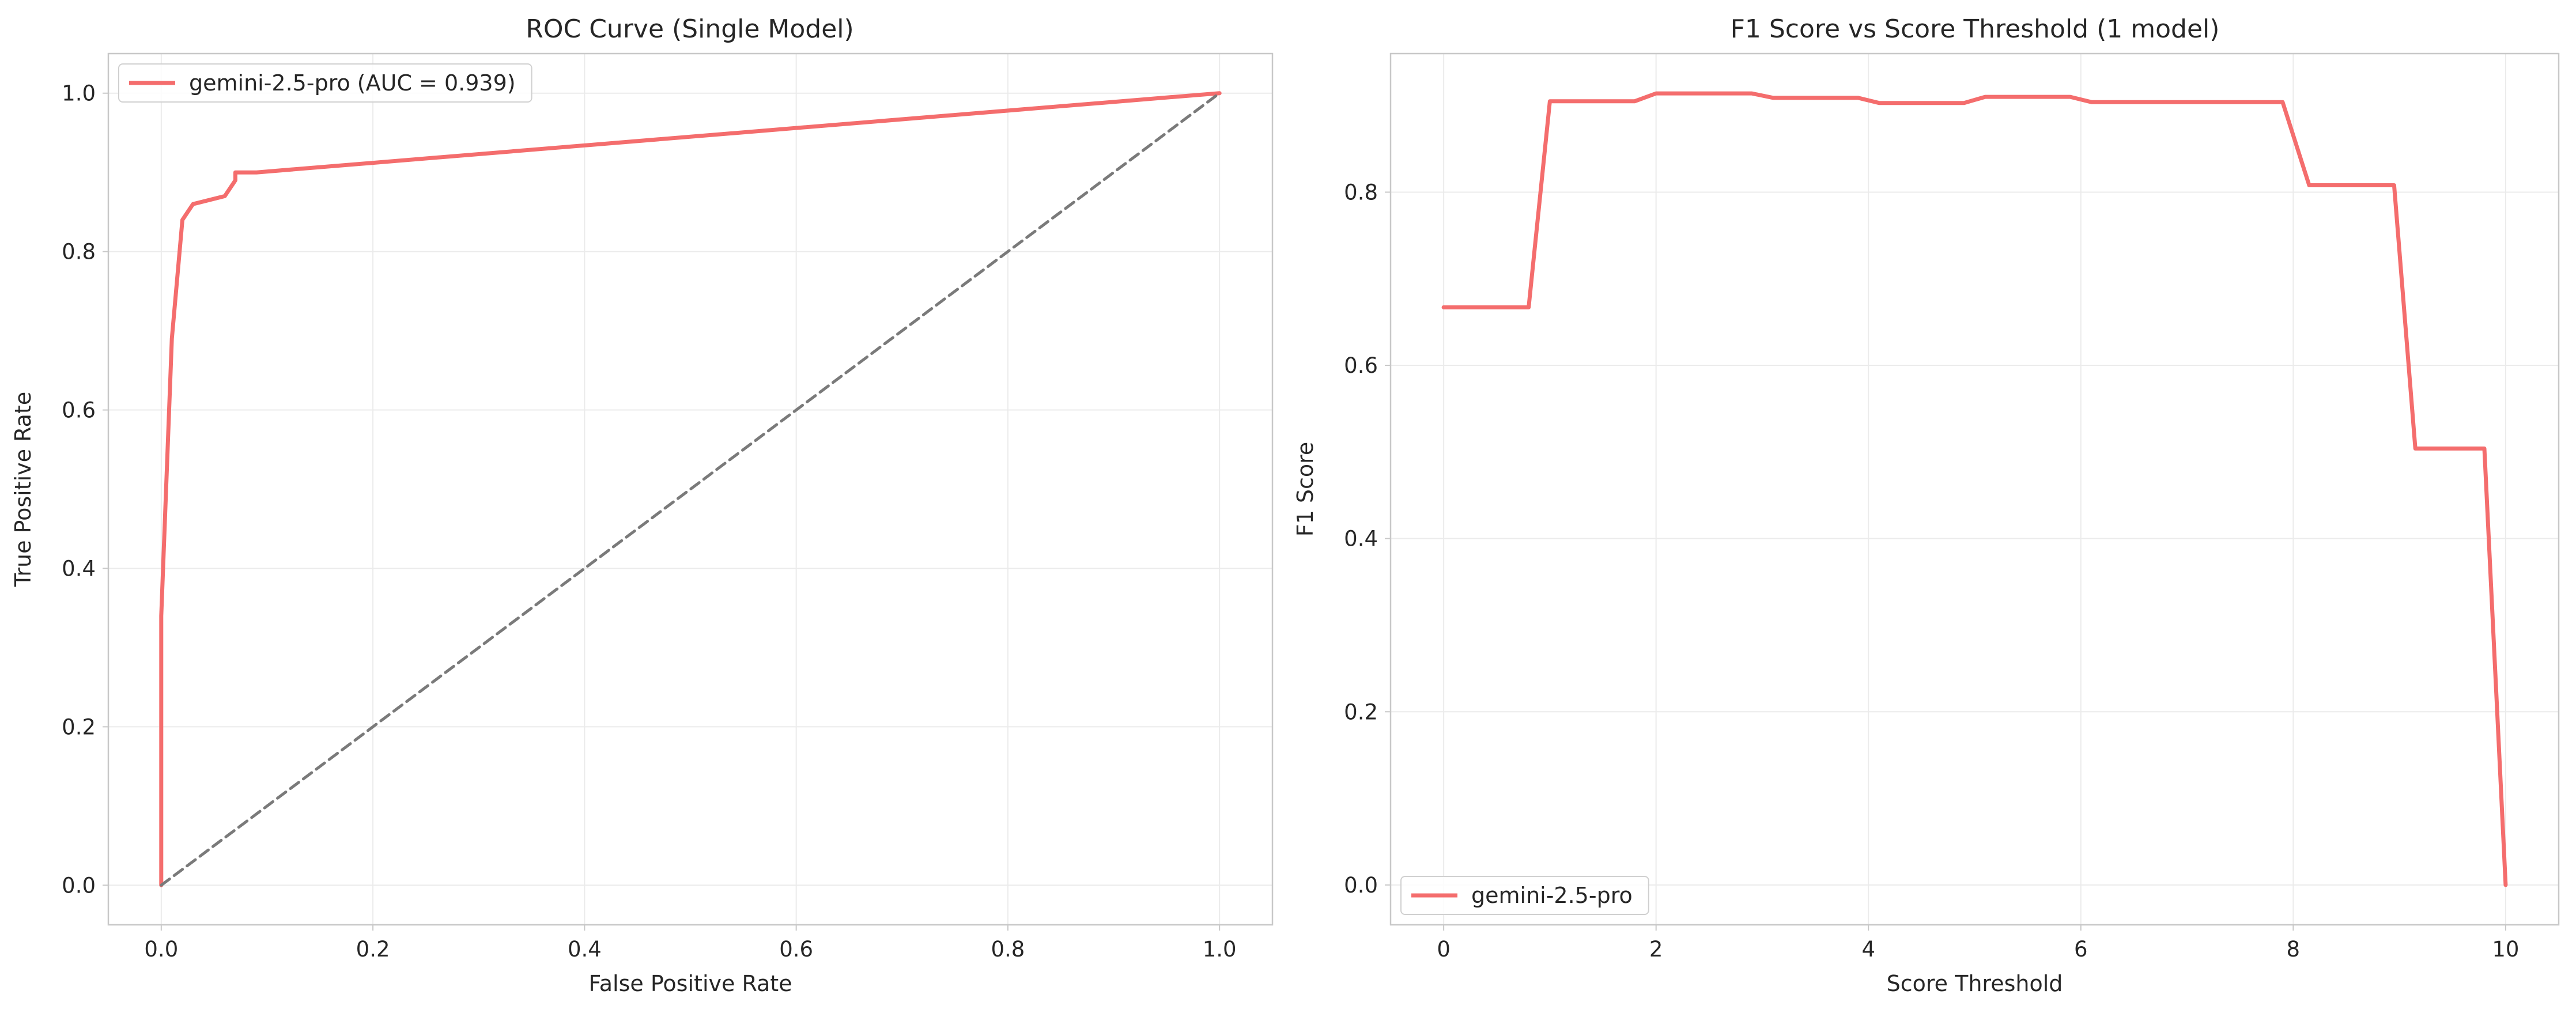  I want to click on f1-legend: gemini-2.5-pro, so click(1524, 895).